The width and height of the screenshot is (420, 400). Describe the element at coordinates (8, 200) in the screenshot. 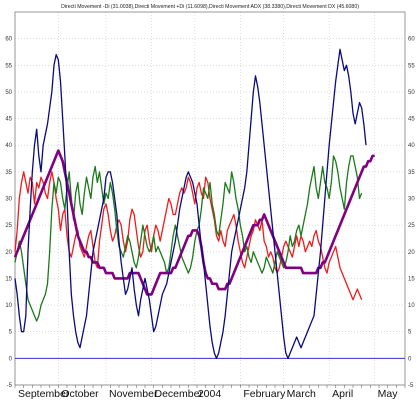

I see `y-tick-label-left: 30` at that location.